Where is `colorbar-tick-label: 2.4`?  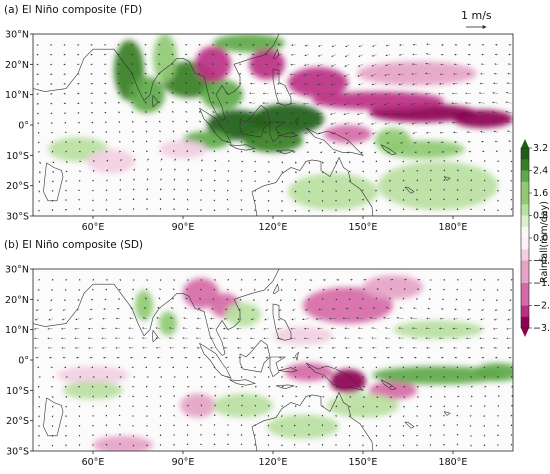
colorbar-tick-label: 2.4 is located at coordinates (540, 171).